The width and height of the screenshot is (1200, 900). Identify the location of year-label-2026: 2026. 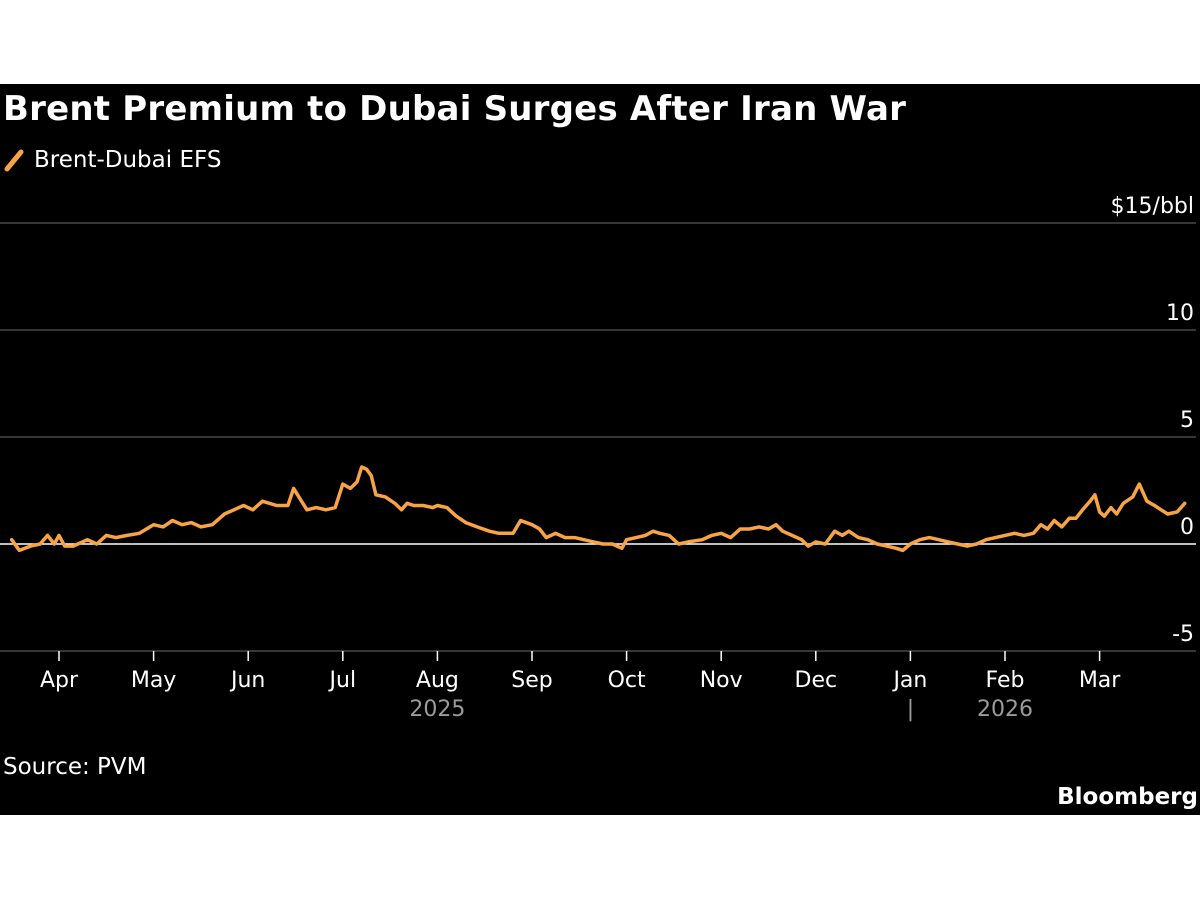
(1005, 709).